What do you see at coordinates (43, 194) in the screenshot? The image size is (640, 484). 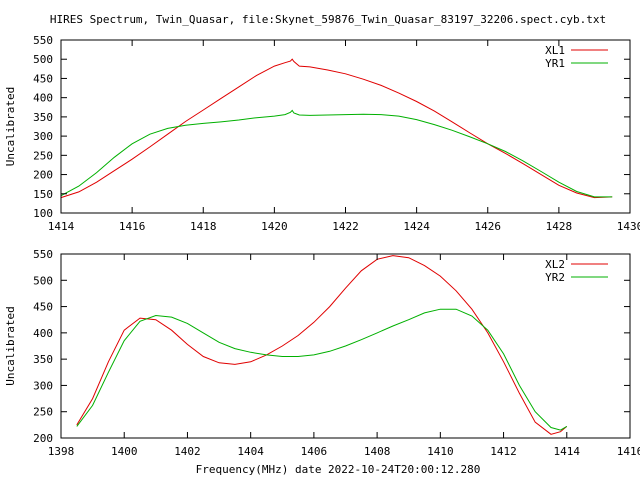 I see `y-tick-label: 150` at bounding box center [43, 194].